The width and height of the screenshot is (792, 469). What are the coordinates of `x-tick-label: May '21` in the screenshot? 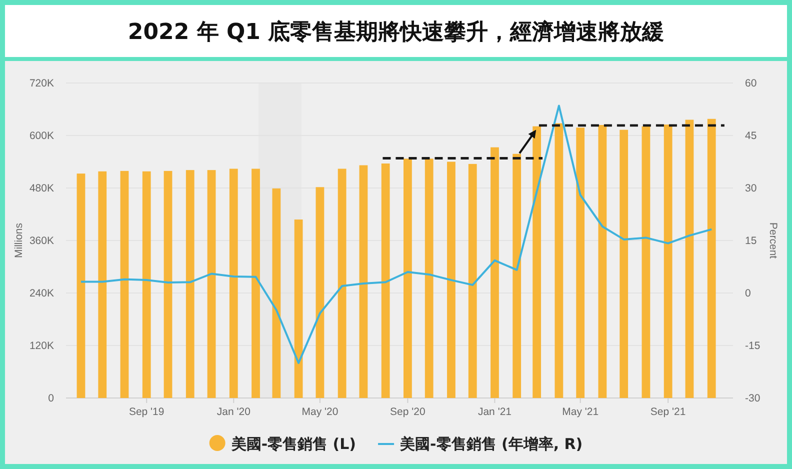 It's located at (580, 412).